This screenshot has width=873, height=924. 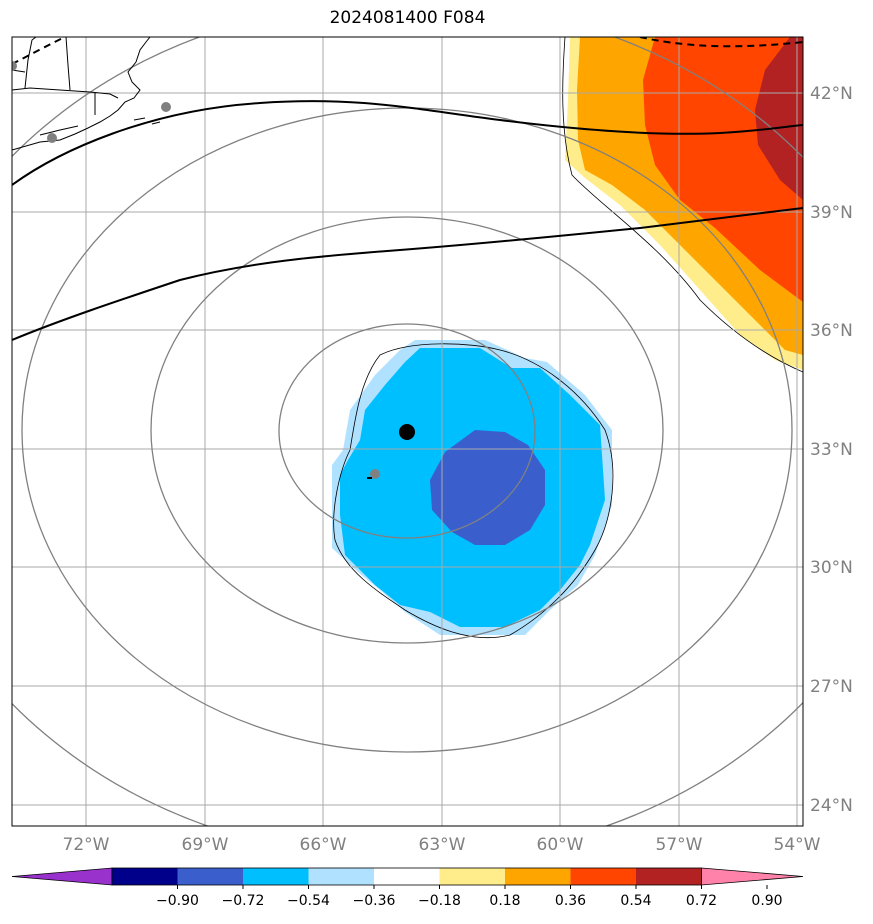 I want to click on colorbar-tick-label: −0.90, so click(x=177, y=901).